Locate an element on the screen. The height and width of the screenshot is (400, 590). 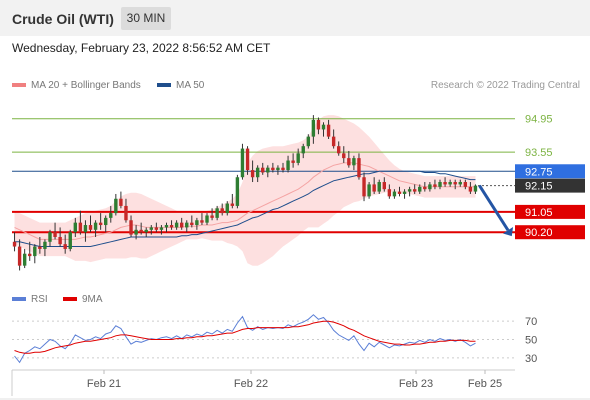
ma50-label: MA 50 is located at coordinates (190, 85).